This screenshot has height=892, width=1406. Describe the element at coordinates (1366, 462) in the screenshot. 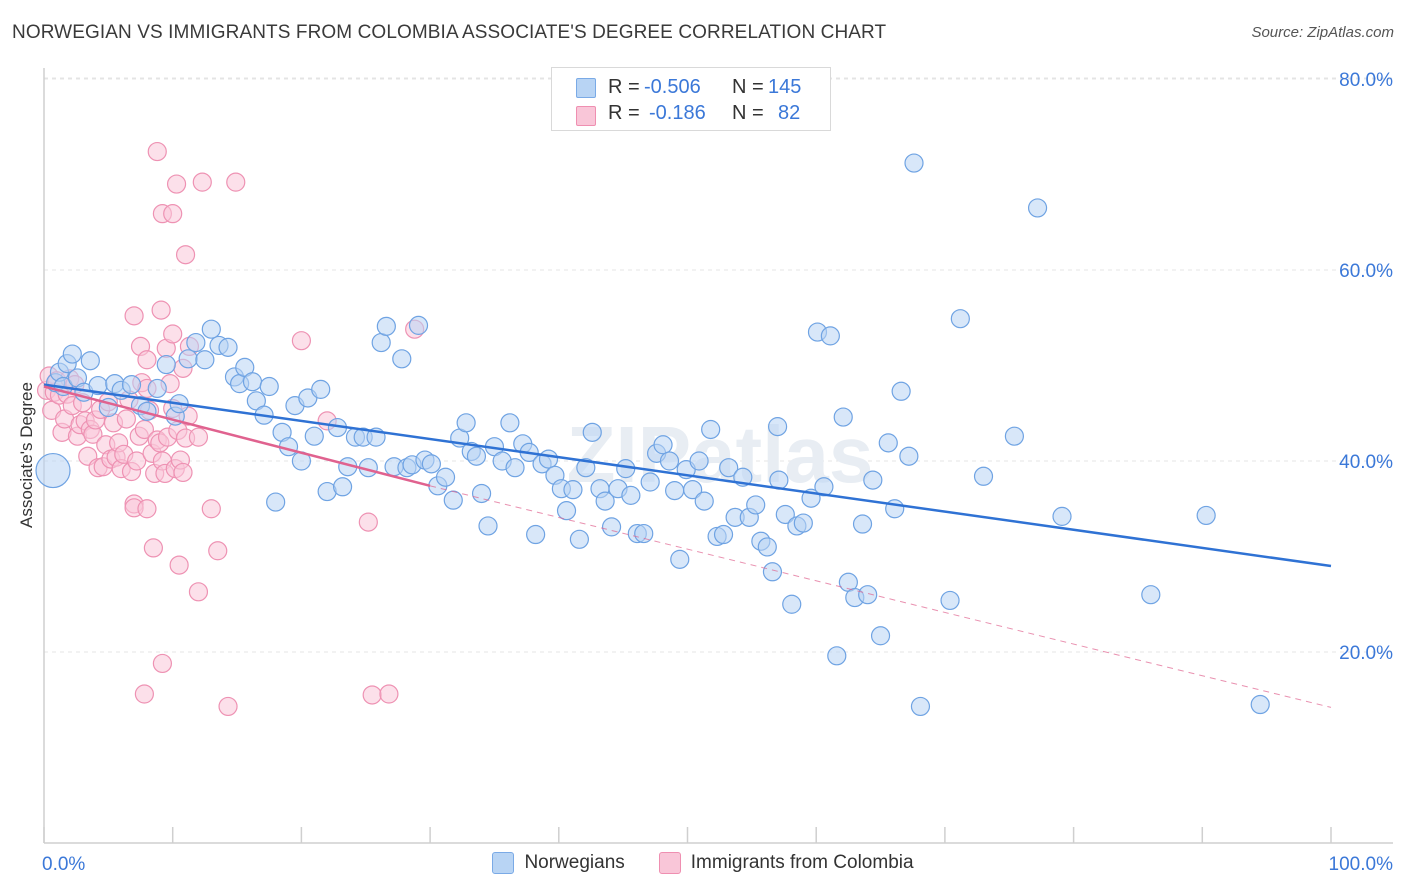

I see `y-tick-label: 40.0%` at that location.